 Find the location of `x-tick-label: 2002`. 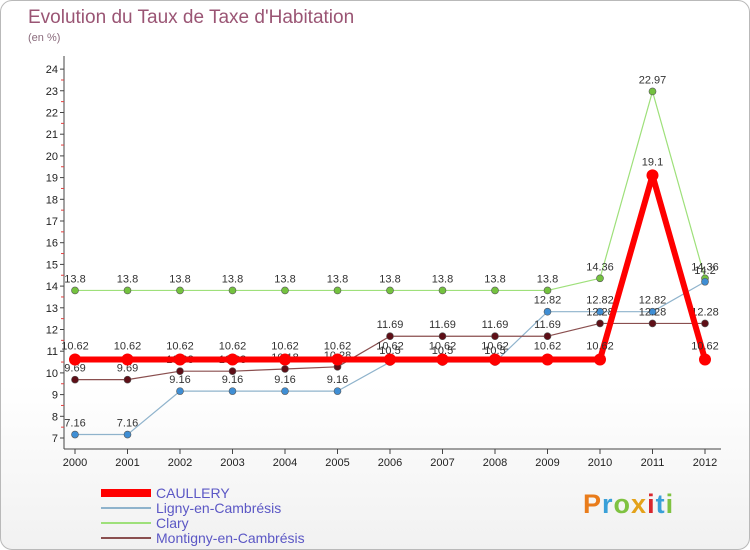

x-tick-label: 2002 is located at coordinates (180, 463).